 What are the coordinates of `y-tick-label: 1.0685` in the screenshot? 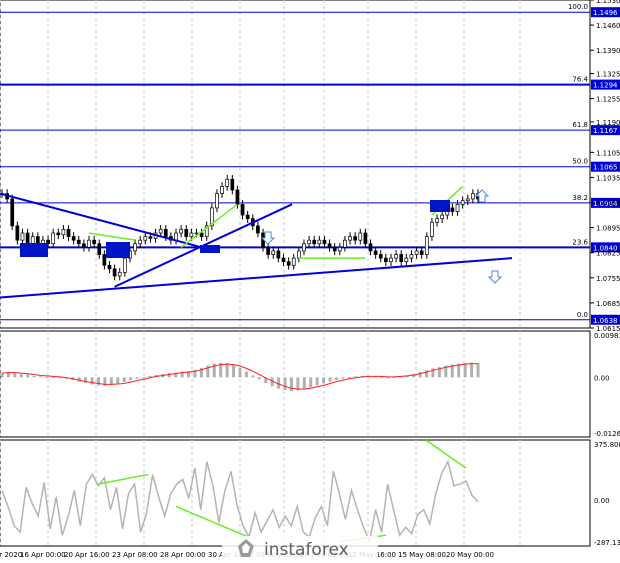 It's located at (608, 304).